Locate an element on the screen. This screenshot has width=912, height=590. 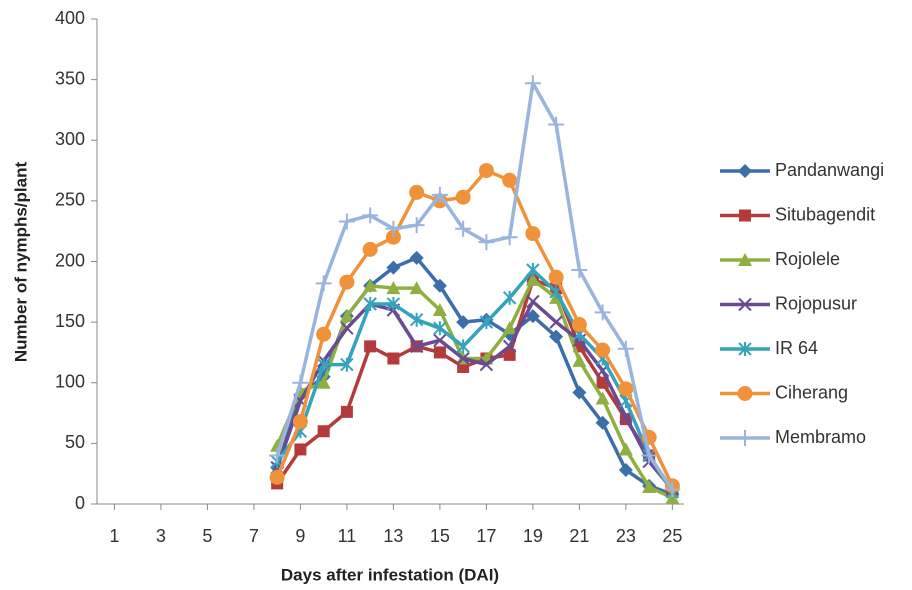
legend-label: Rojolele is located at coordinates (807, 259).